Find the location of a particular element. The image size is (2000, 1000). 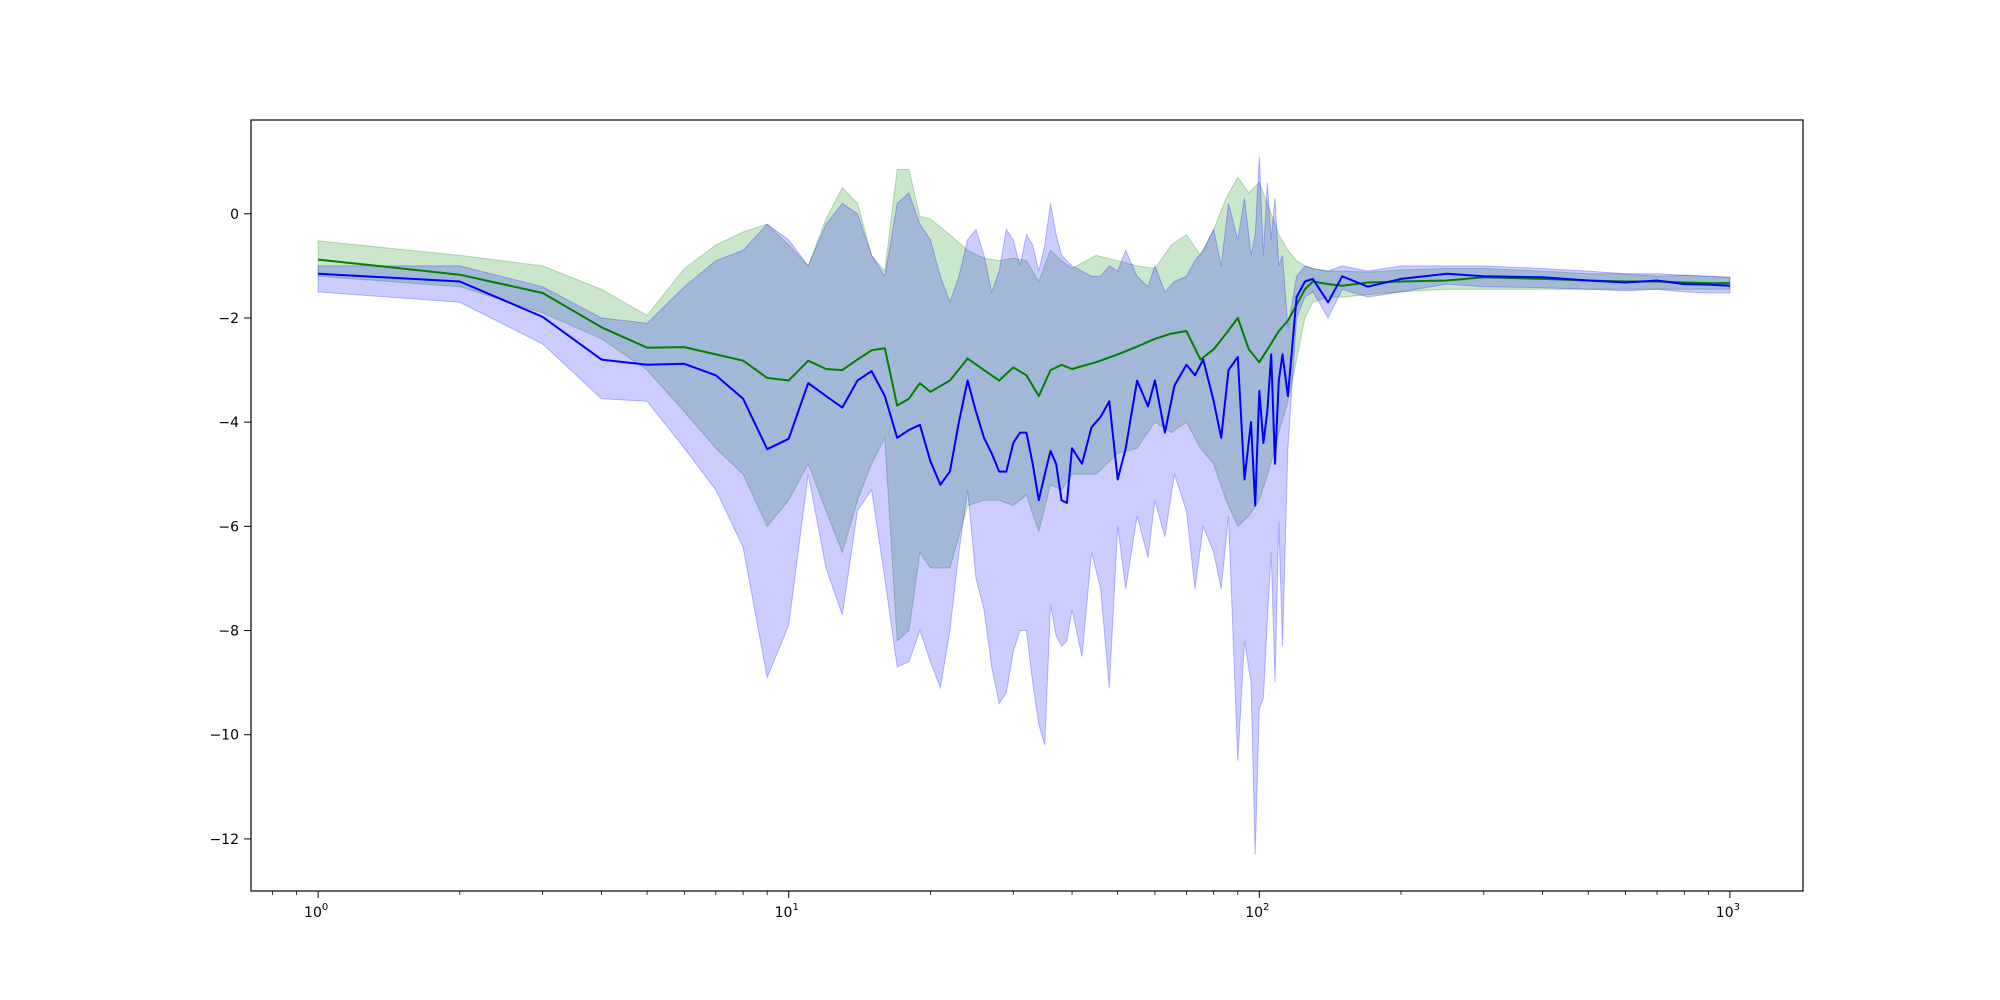

y-tick-label: −4 is located at coordinates (228, 423).